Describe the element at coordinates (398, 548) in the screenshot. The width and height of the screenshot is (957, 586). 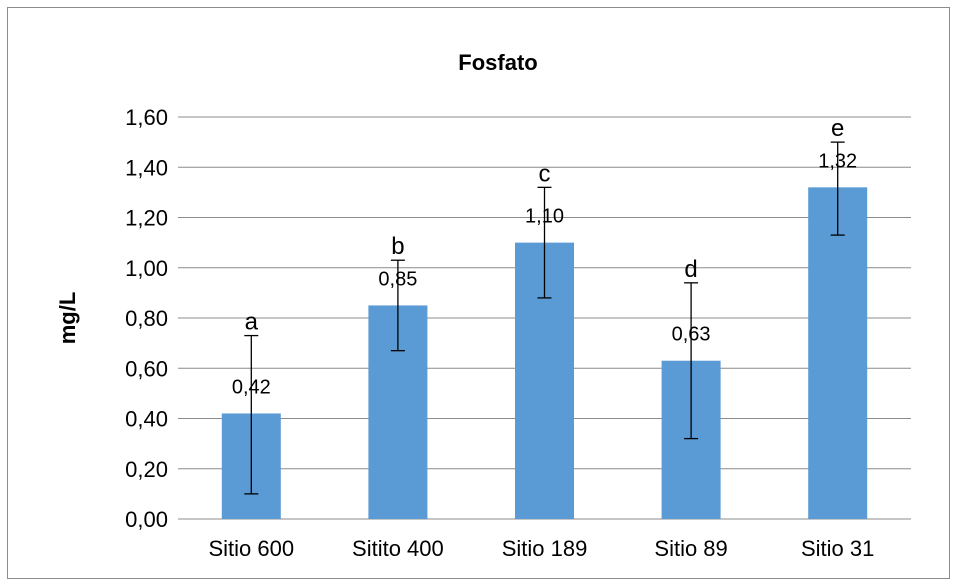
I see `x-tick-label: Sitito 400` at that location.